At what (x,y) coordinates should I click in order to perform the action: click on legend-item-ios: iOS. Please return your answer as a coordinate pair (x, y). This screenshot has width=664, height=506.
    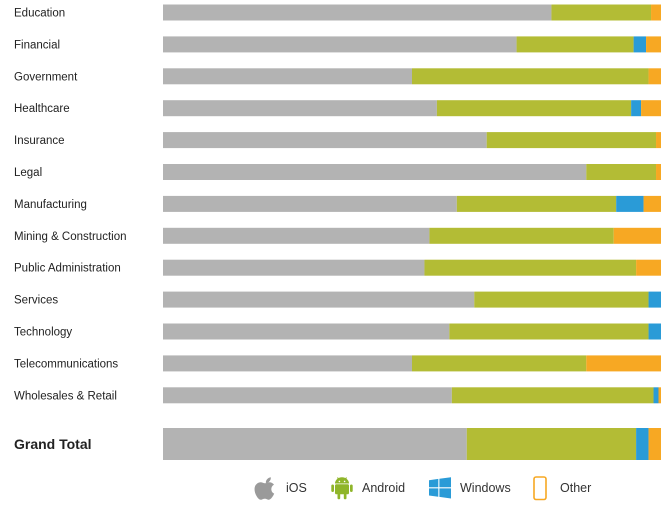
    Looking at the image, I should click on (280, 488).